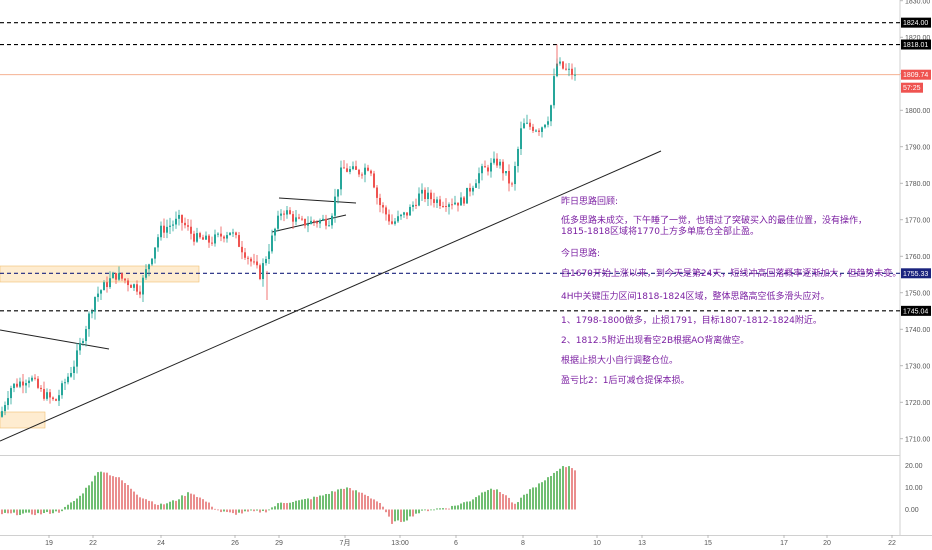 This screenshot has width=932, height=550. What do you see at coordinates (916, 22) in the screenshot?
I see `price-badge` at bounding box center [916, 22].